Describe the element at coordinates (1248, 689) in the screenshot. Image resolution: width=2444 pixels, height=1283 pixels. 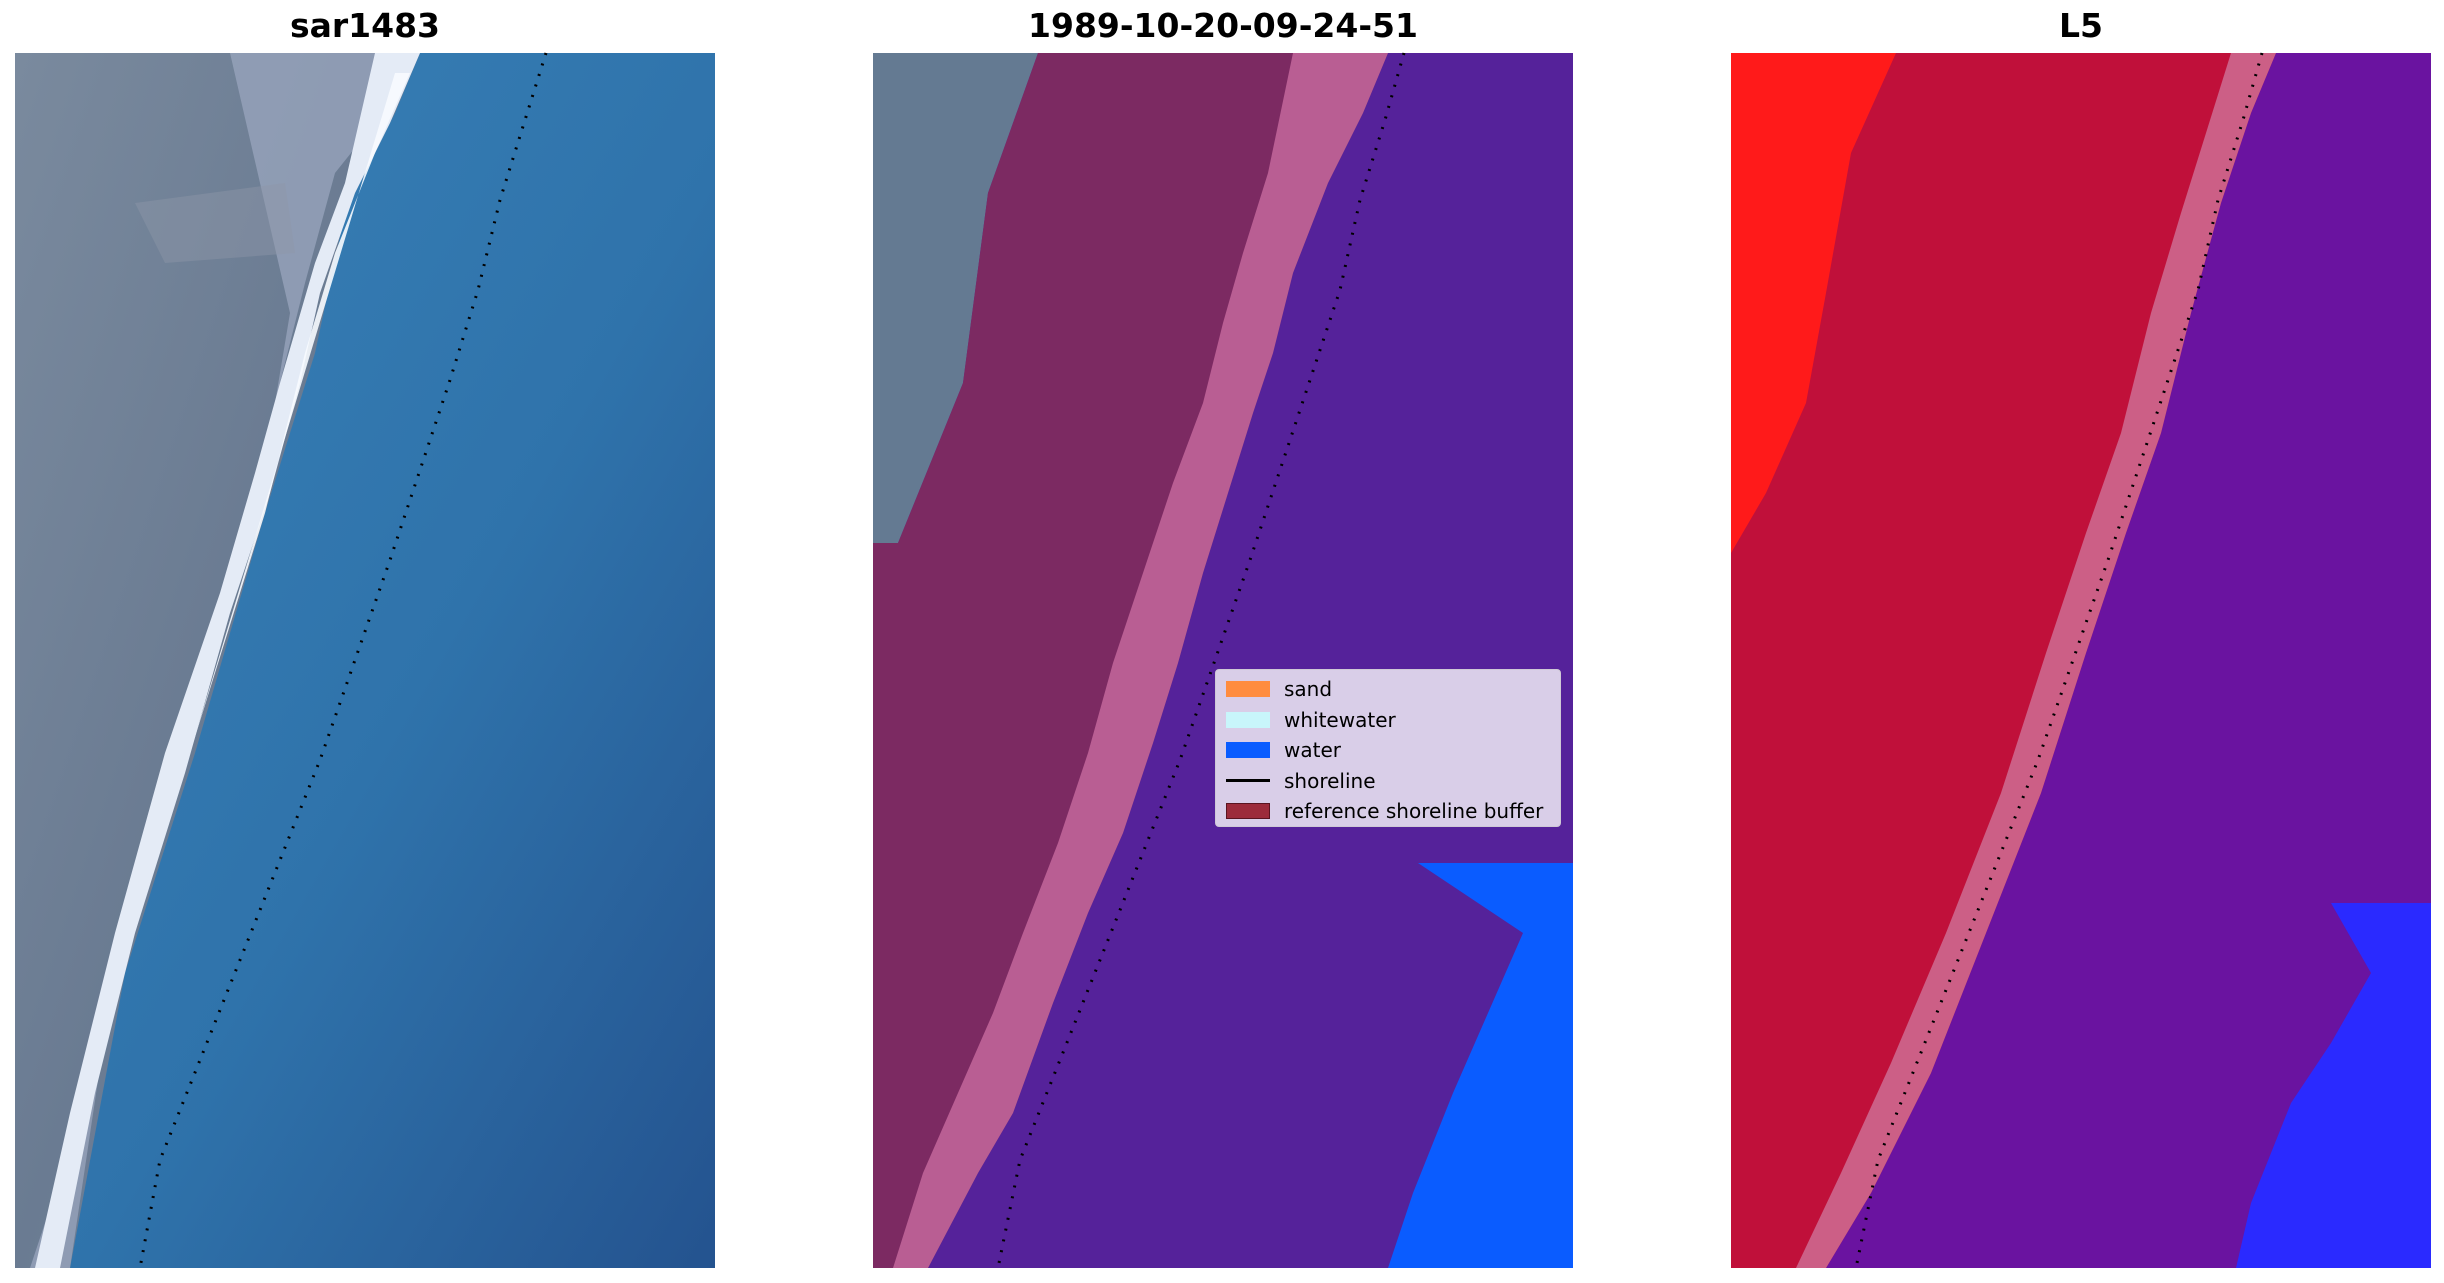
I see `legend-swatch-sand` at that location.